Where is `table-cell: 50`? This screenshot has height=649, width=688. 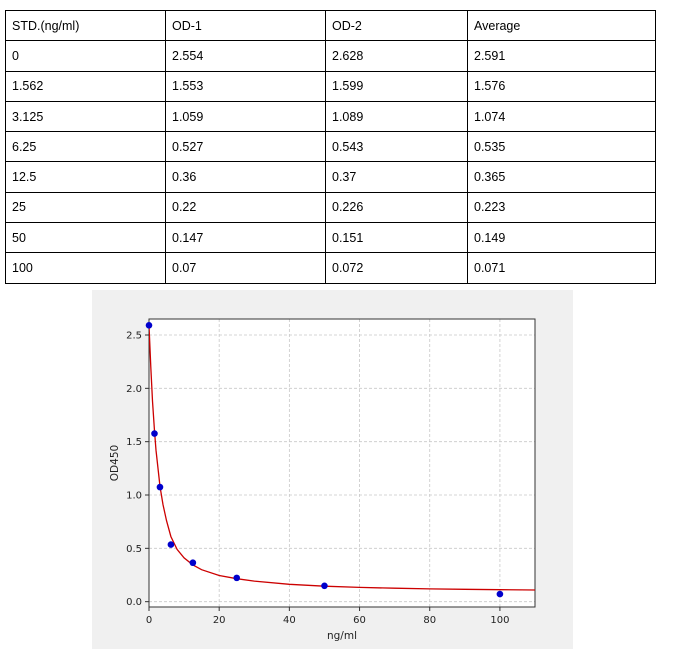
table-cell: 50 is located at coordinates (85, 238).